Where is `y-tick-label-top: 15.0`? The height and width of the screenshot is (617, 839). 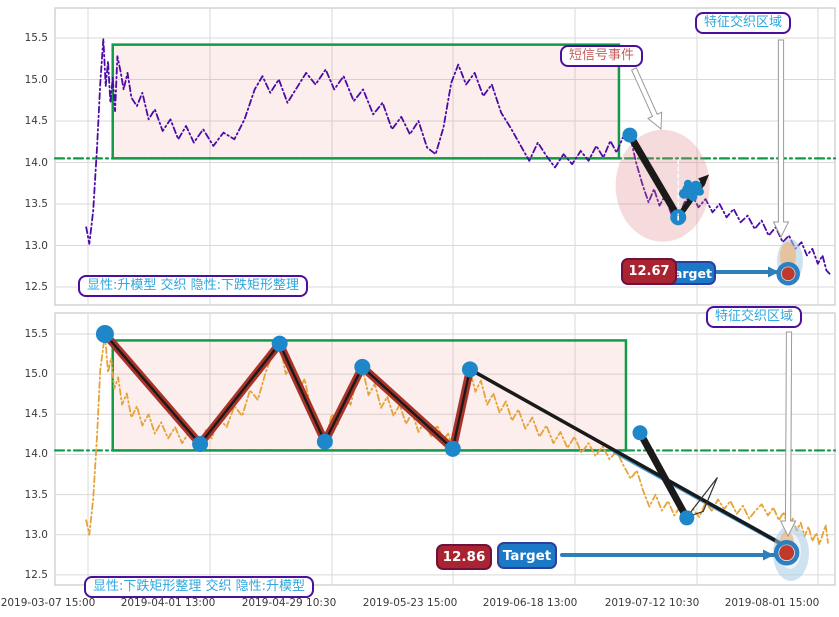
y-tick-label-top: 15.0 is located at coordinates (36, 79).